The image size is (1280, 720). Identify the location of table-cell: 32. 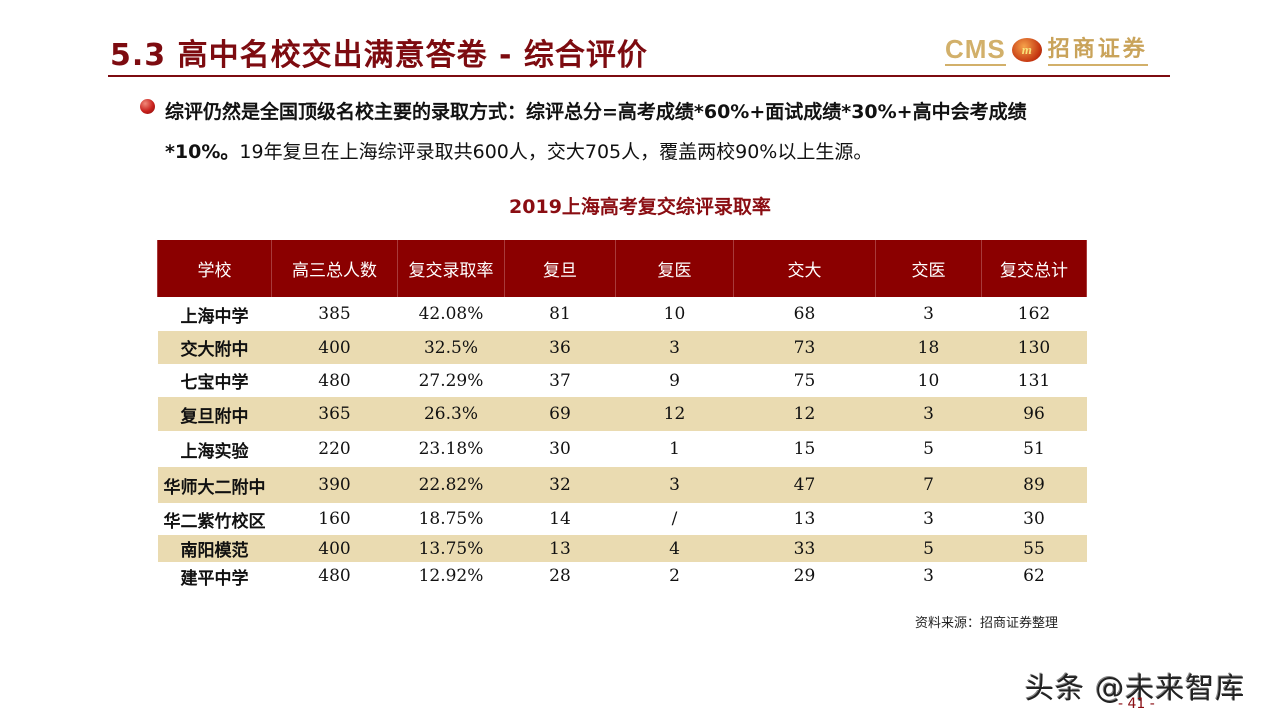
(560, 485).